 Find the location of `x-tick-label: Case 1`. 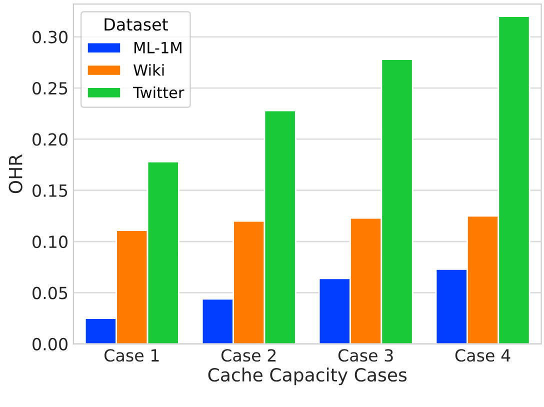

x-tick-label: Case 1 is located at coordinates (131, 355).